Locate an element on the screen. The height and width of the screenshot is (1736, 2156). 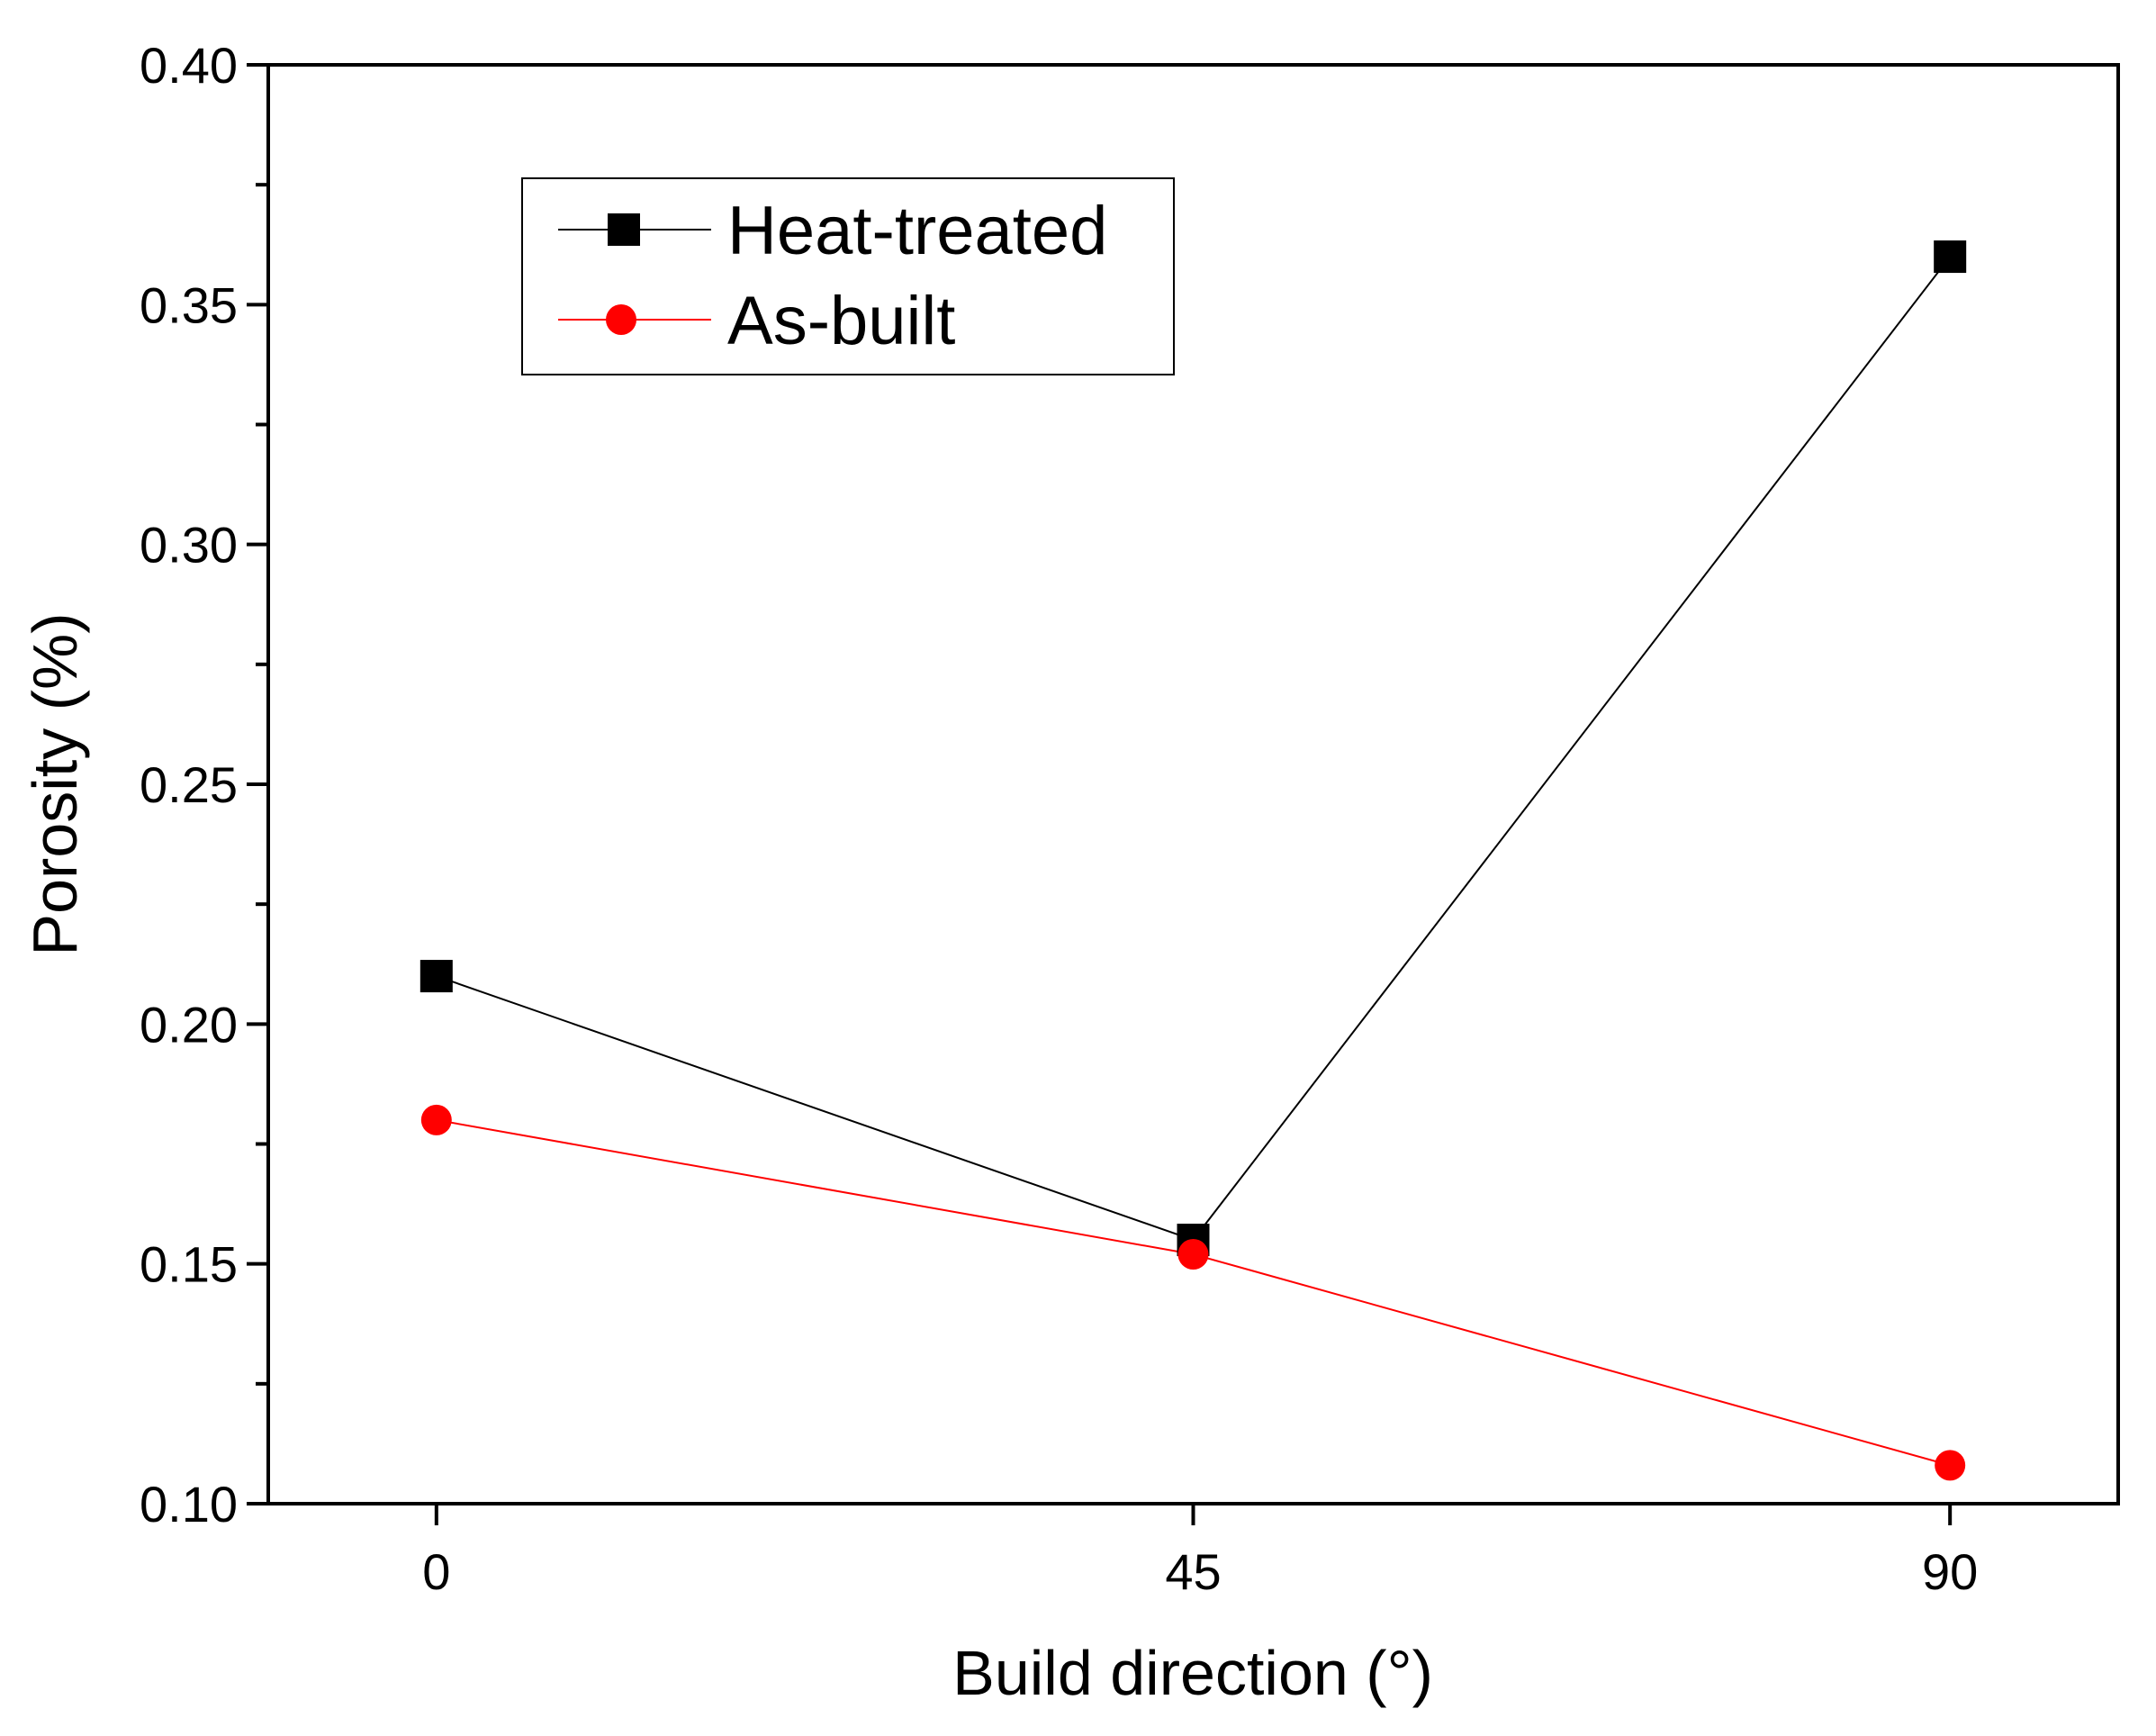
legend-label-heat-treated: Heat-treated is located at coordinates (917, 231).